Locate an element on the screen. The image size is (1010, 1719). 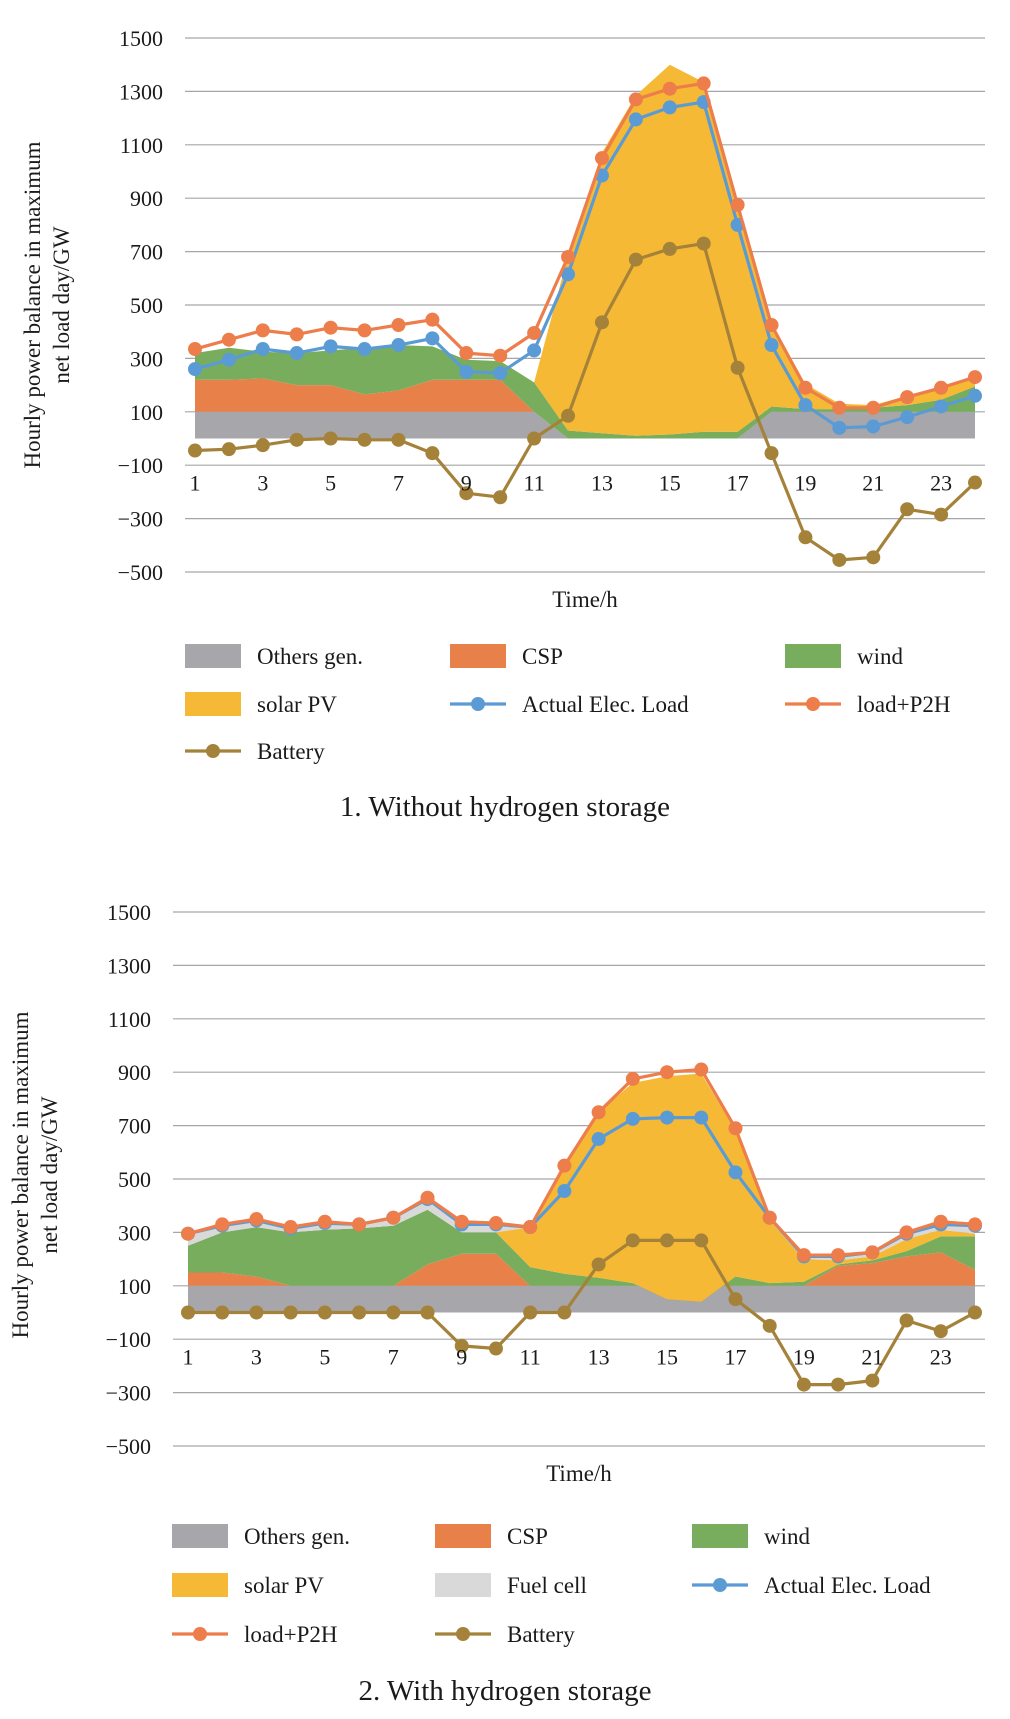
y-tick-label: 1500 is located at coordinates (141, 38).